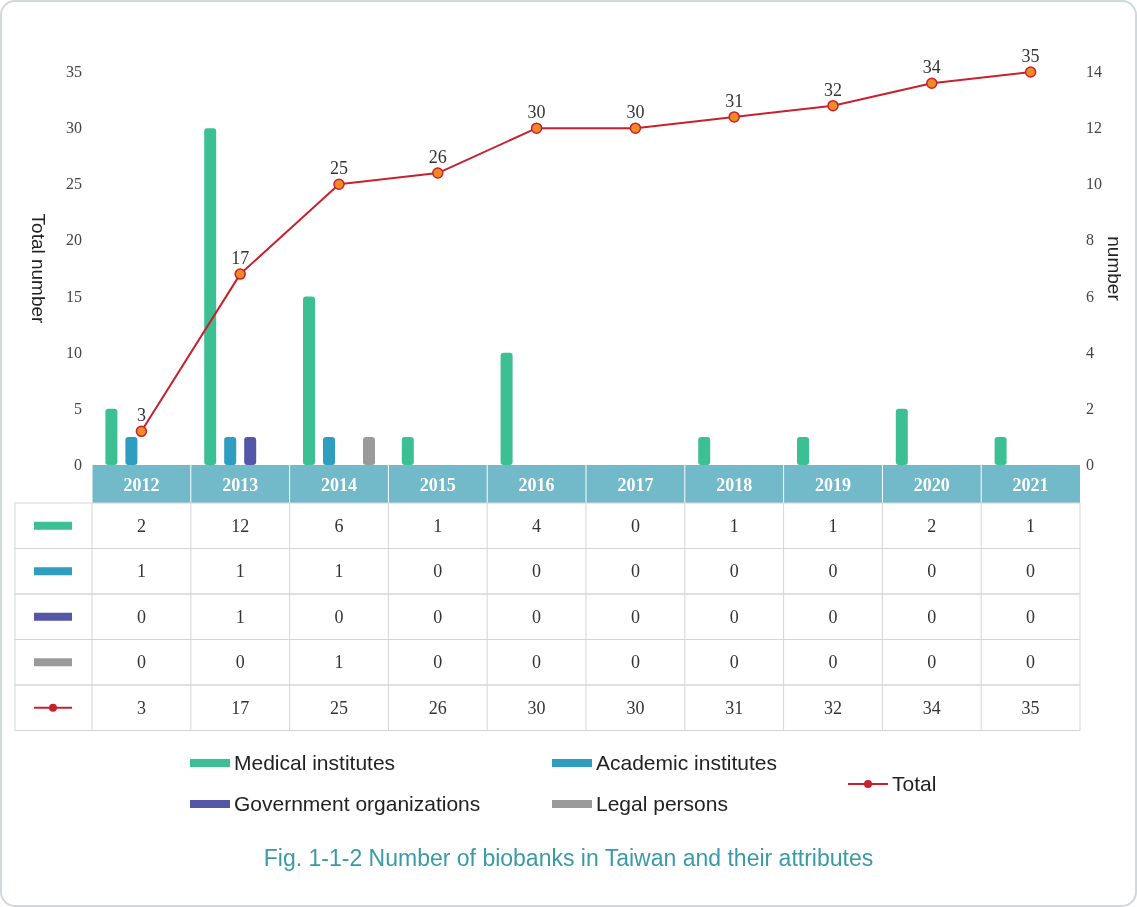 This screenshot has width=1137, height=907. What do you see at coordinates (1094, 184) in the screenshot?
I see `y2-tick-label: 10` at bounding box center [1094, 184].